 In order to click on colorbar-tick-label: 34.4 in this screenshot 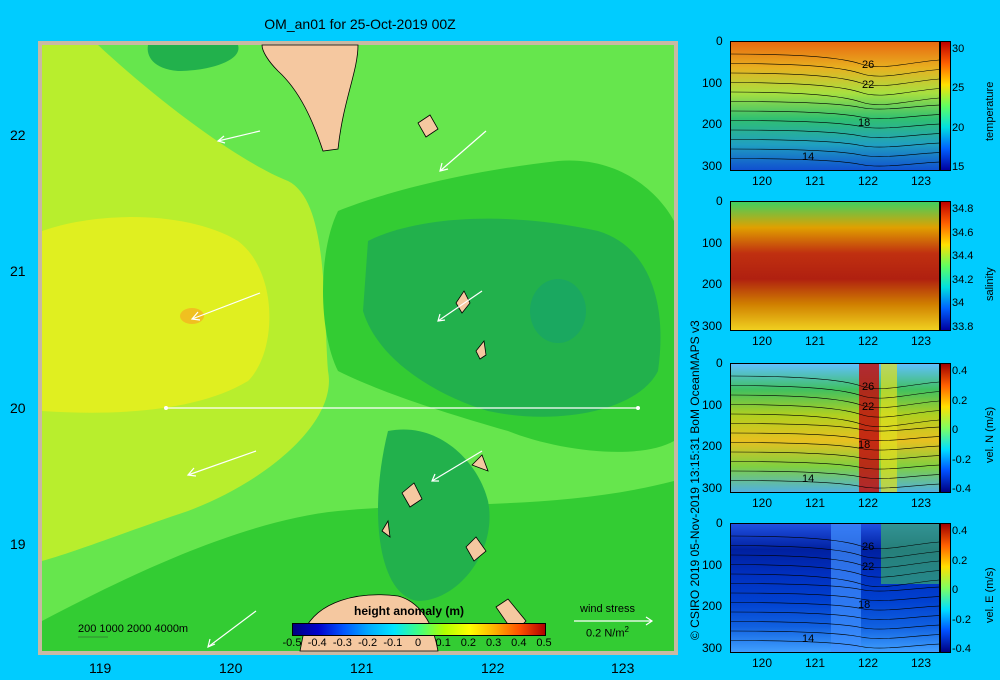, I will do `click(963, 256)`.